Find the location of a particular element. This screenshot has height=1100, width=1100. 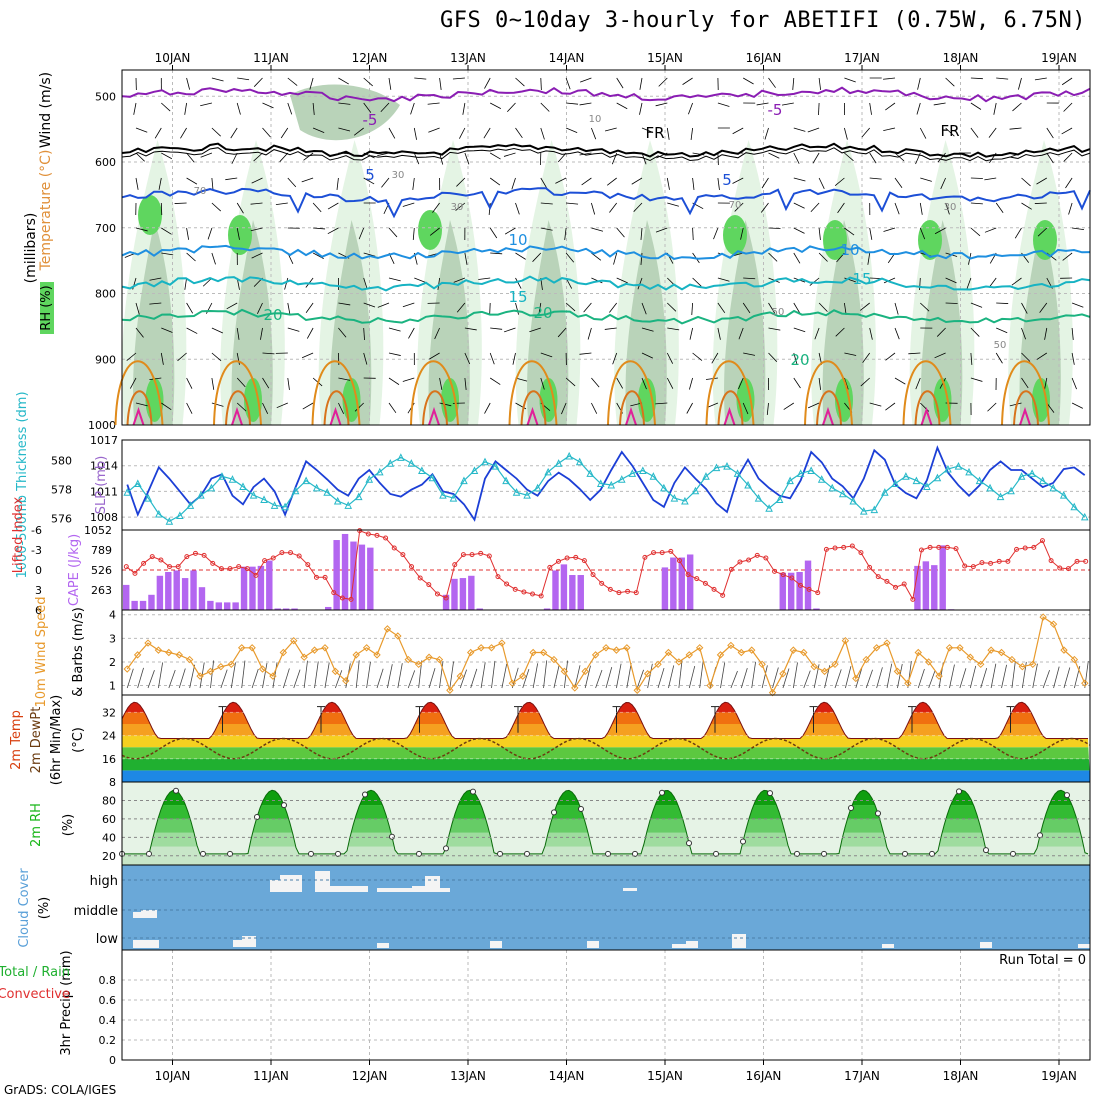

thickness-tick-label: 576 is located at coordinates (61, 518).